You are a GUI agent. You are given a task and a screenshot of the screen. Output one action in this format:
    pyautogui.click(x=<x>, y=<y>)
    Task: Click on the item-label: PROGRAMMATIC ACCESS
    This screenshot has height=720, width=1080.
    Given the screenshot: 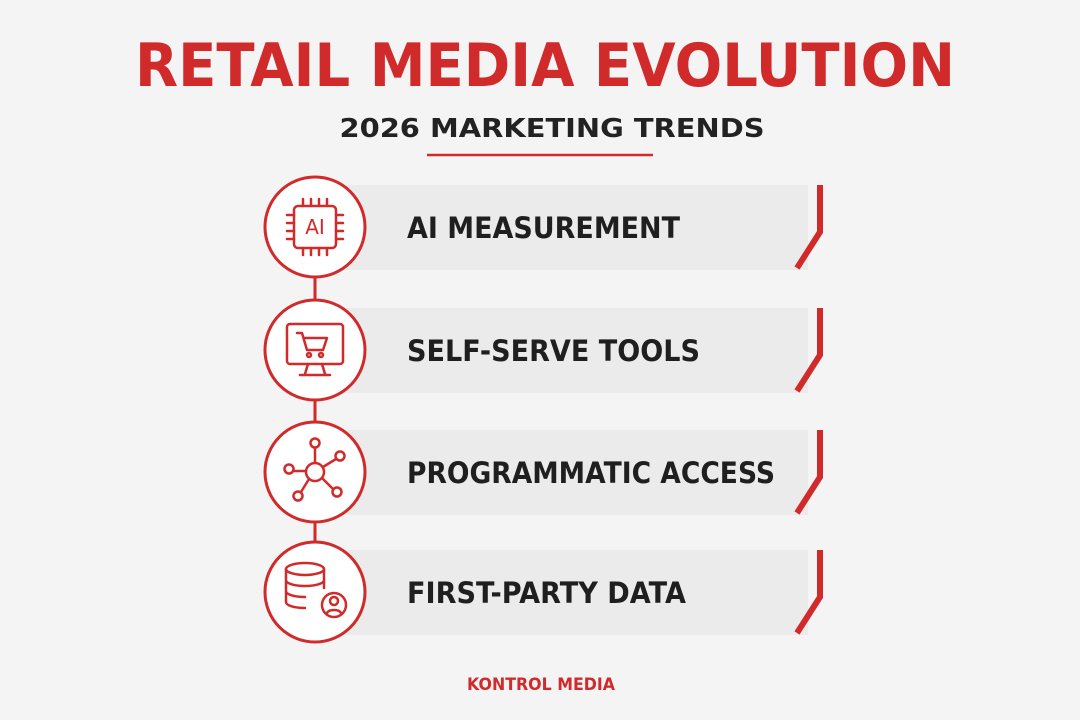 What is the action you would take?
    pyautogui.click(x=591, y=473)
    